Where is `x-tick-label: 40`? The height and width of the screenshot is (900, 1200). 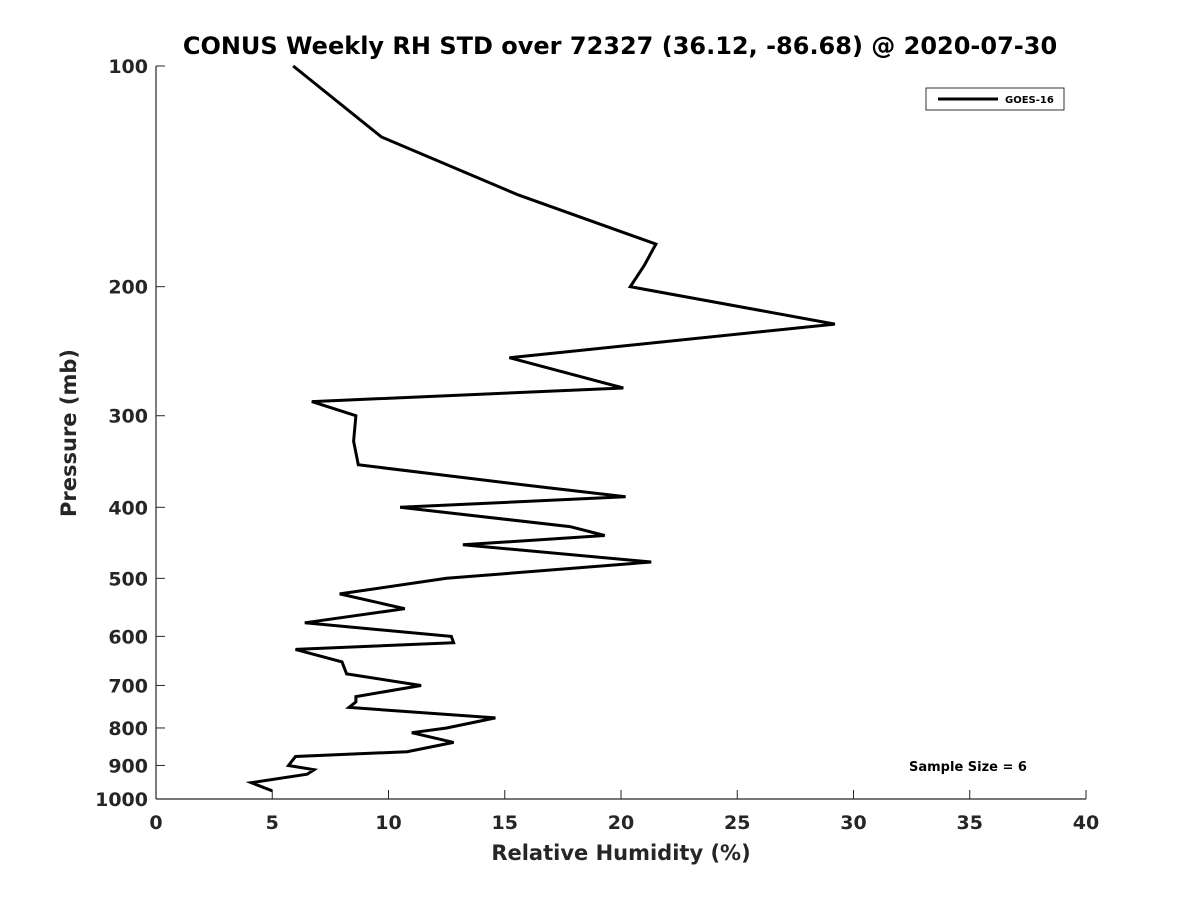 x-tick-label: 40 is located at coordinates (1086, 823).